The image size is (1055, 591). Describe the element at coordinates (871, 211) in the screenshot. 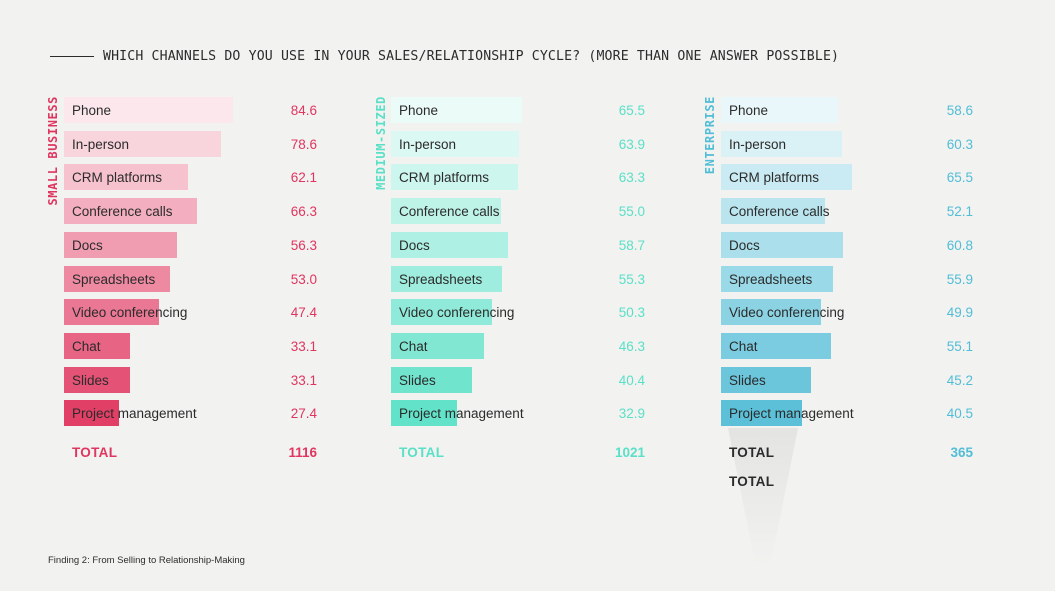

I see `bar-row: Conference calls 52.1` at that location.